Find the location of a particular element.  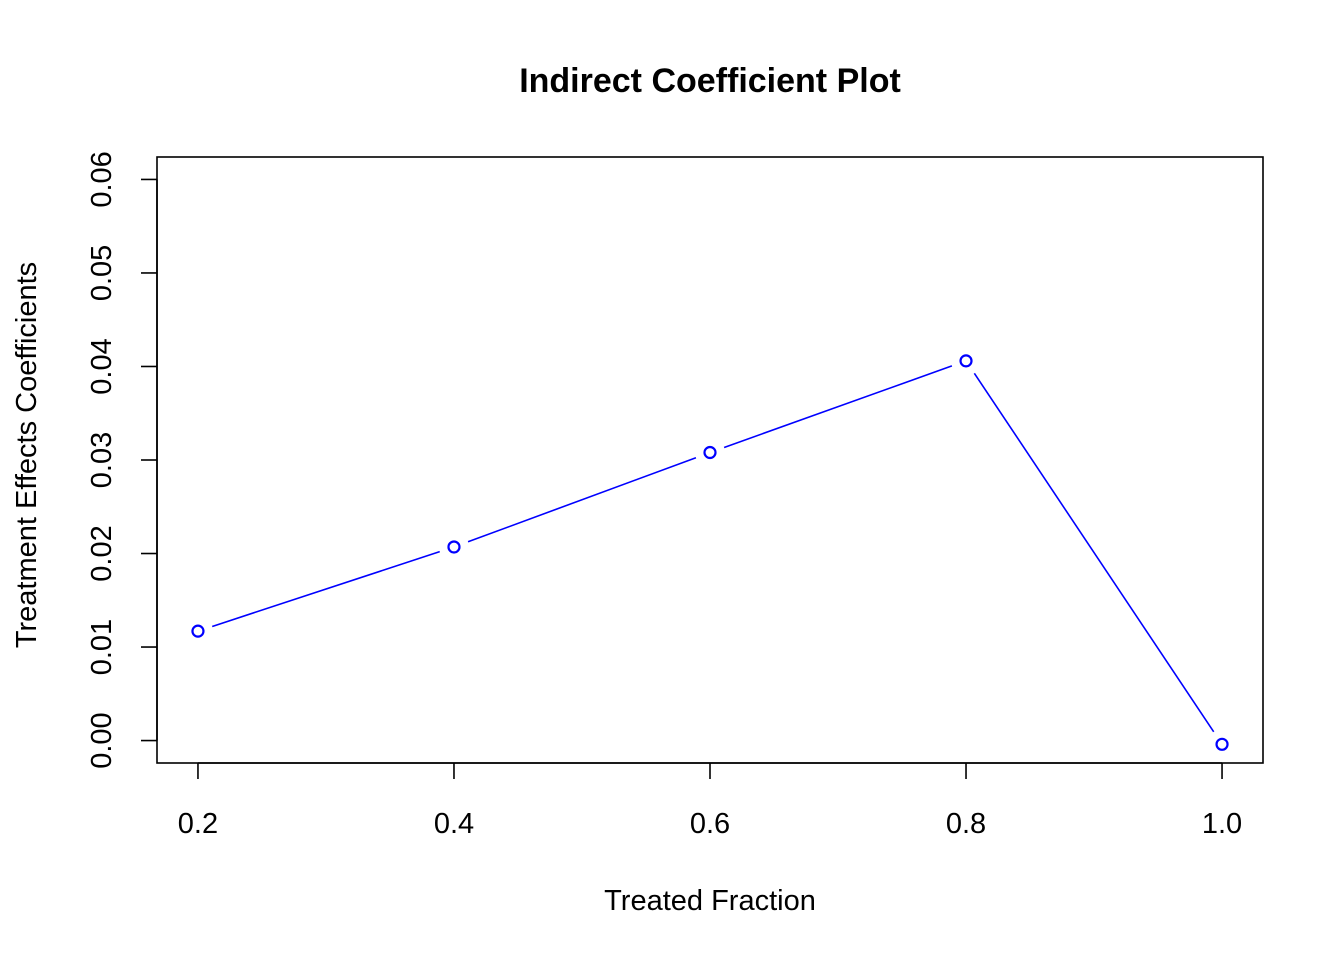

y-tick-label: 0.03 is located at coordinates (102, 460).